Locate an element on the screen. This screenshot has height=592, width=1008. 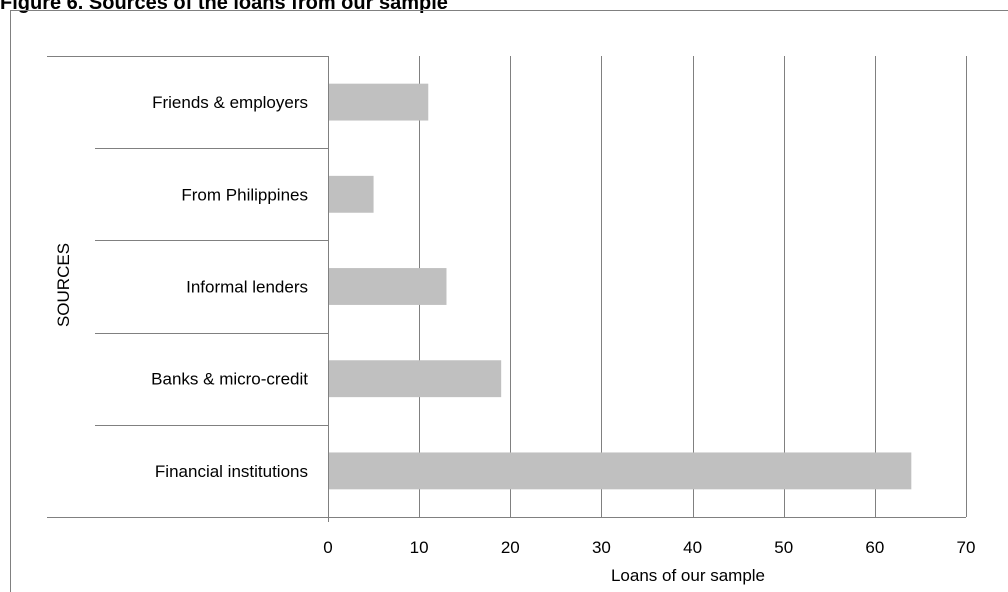
x-tick-label: 20 is located at coordinates (510, 547).